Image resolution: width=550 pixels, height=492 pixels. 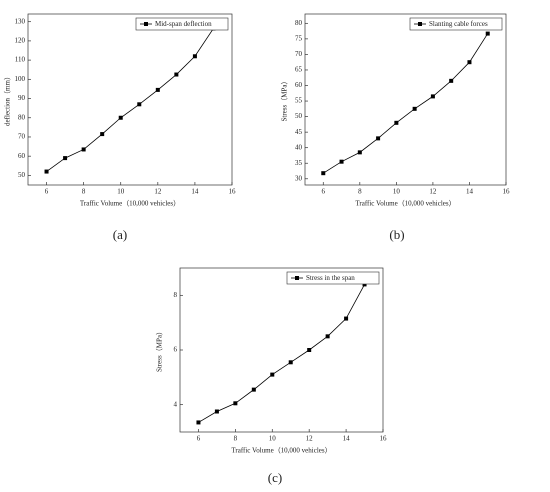 I want to click on panel-label: (b), so click(x=396, y=234).